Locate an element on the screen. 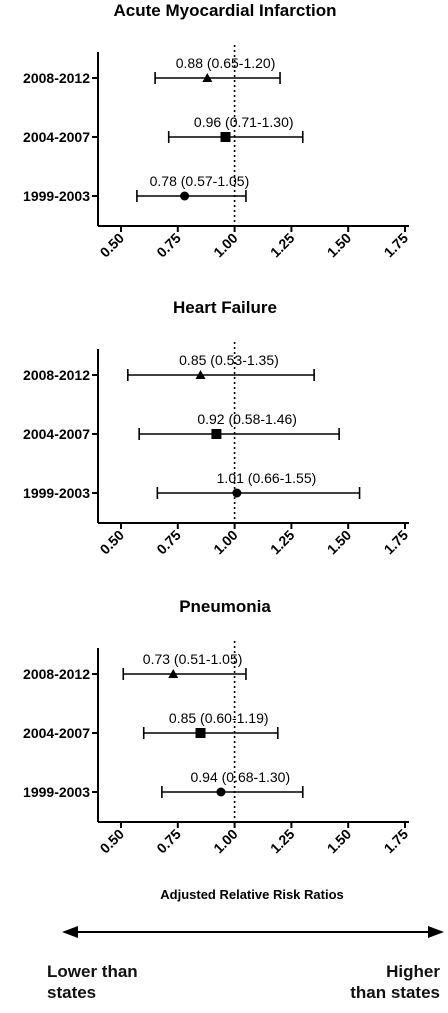 The image size is (448, 1013). left-arrowhead is located at coordinates (70, 932).